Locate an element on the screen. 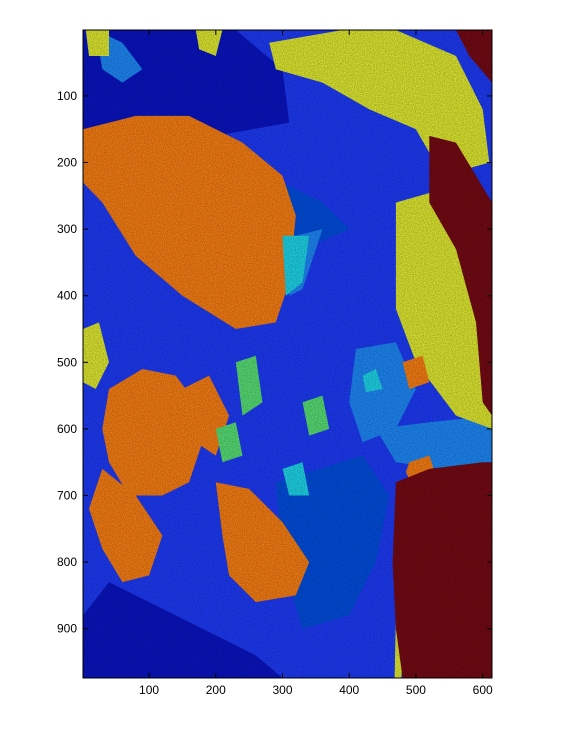 The height and width of the screenshot is (734, 574). y-tick-label: 600 is located at coordinates (67, 429).